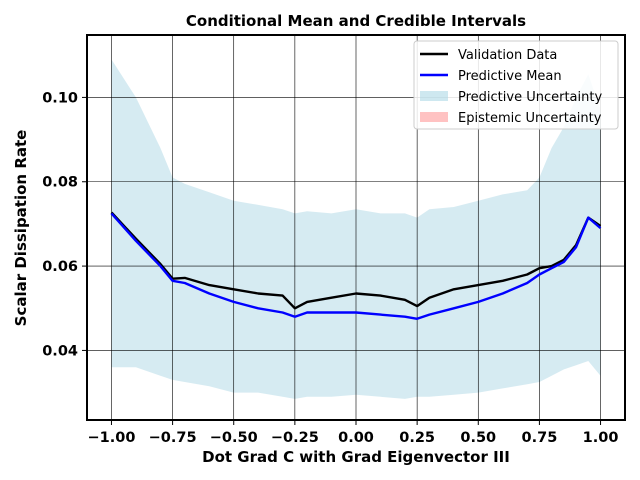 The width and height of the screenshot is (640, 480). I want to click on chart-title: Conditional Mean and Credible Intervals, so click(356, 21).